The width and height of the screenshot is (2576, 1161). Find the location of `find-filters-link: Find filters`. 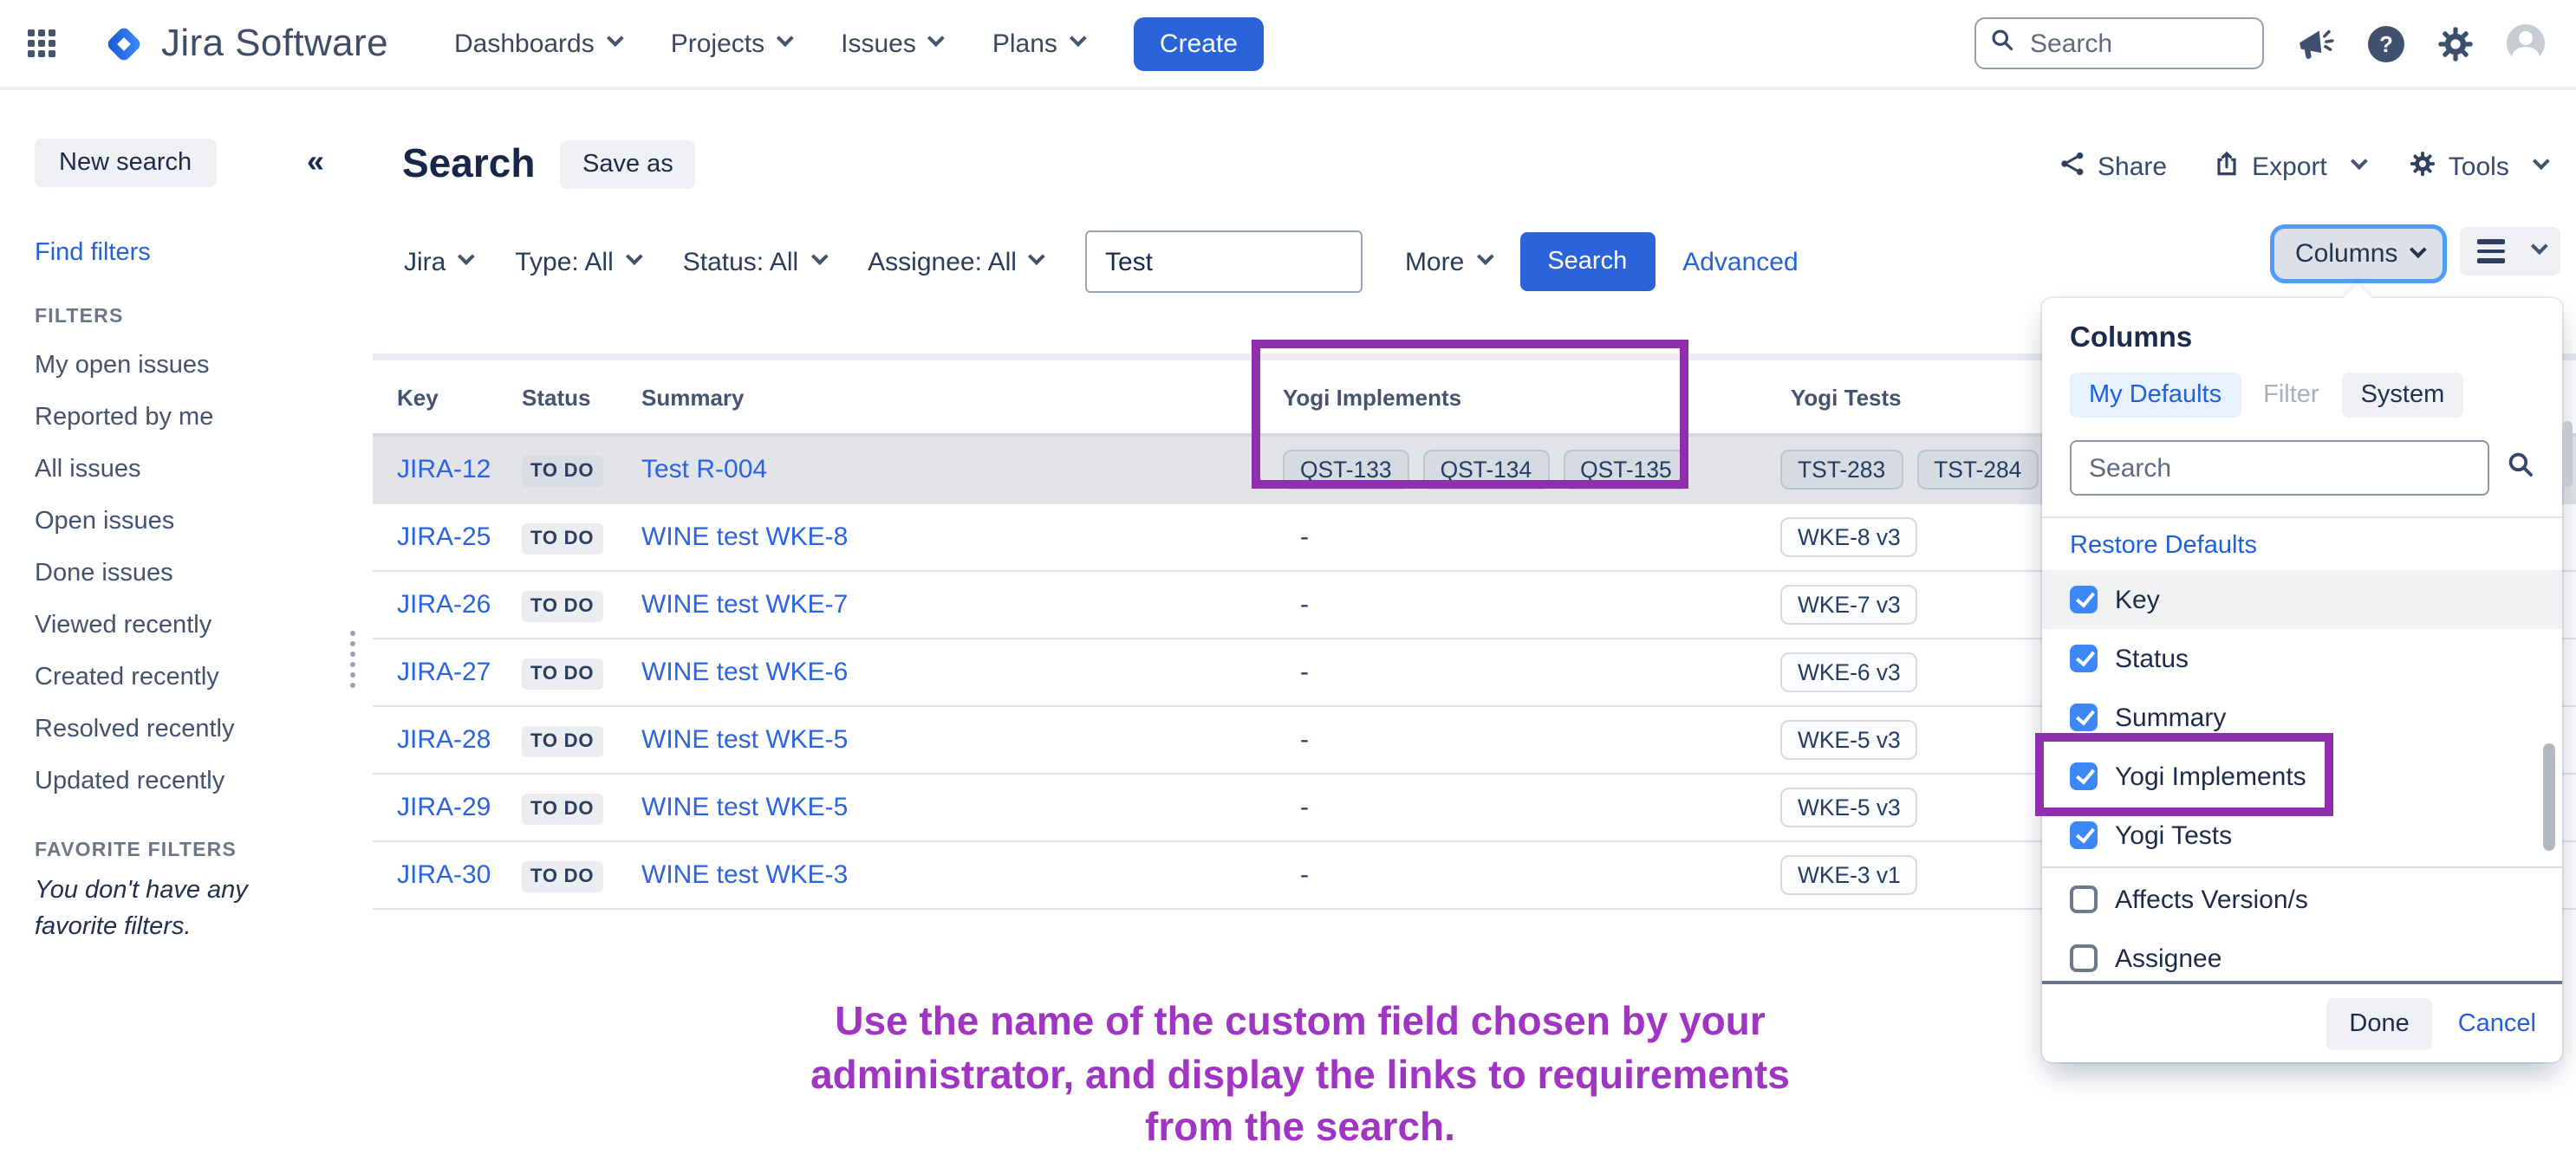

find-filters-link: Find filters is located at coordinates (93, 253).